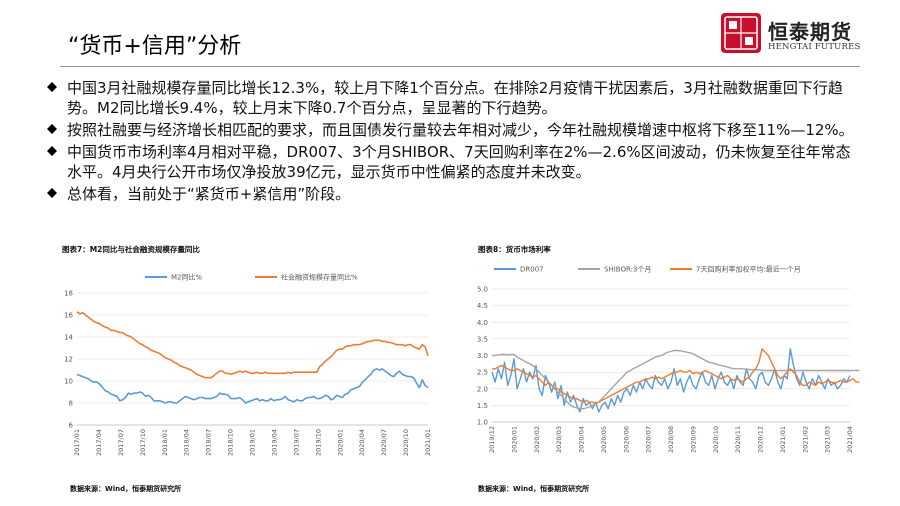  I want to click on logo-english-name: HENGTAI FUTURES, so click(814, 47).